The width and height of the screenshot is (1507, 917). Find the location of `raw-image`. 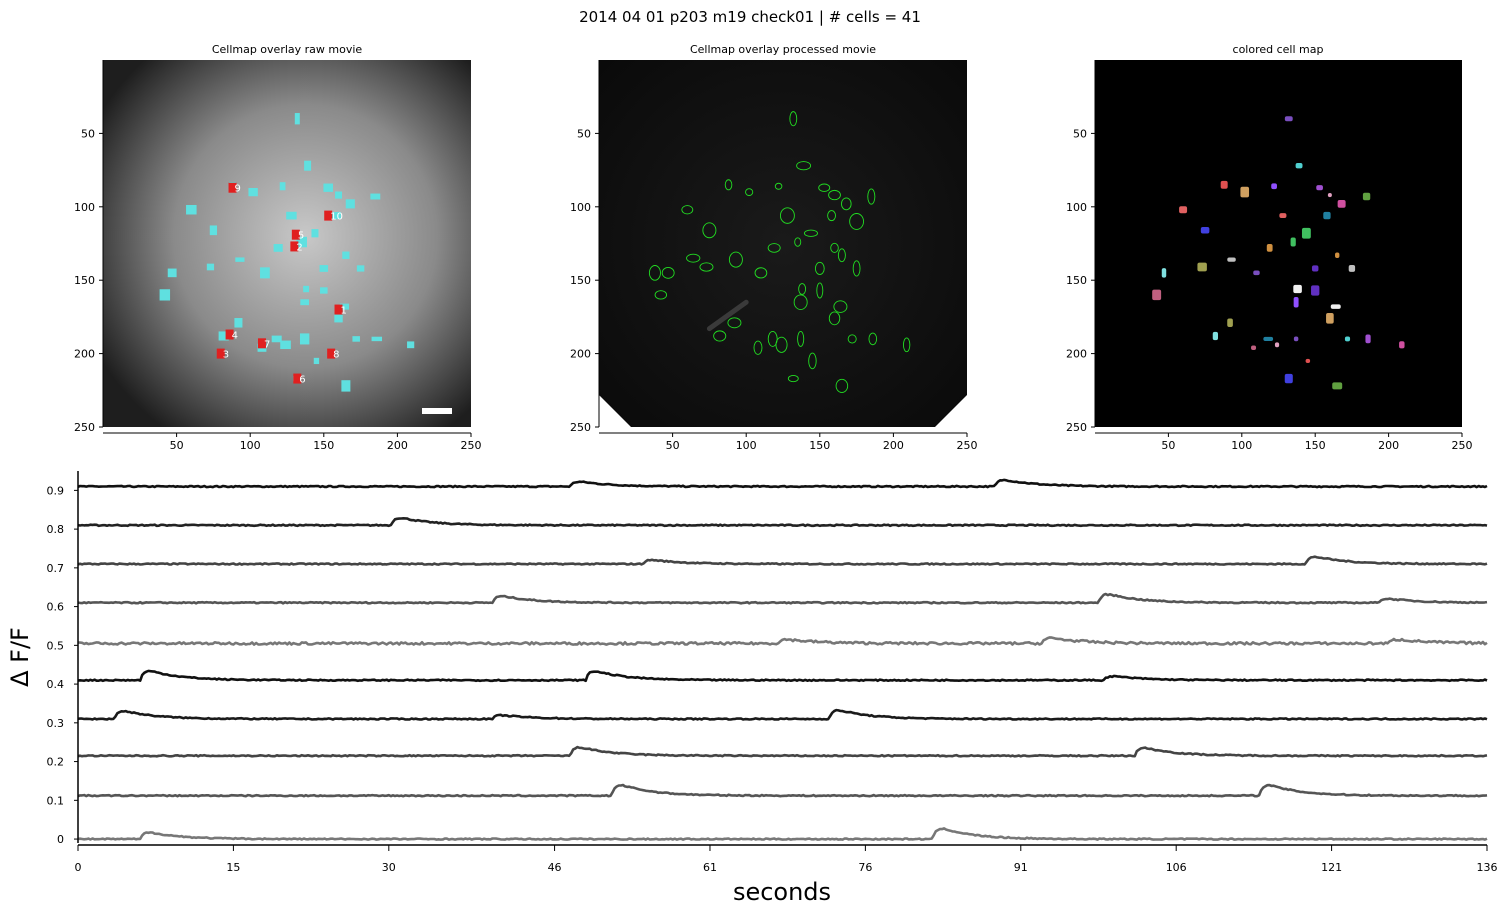

raw-image is located at coordinates (287, 243).